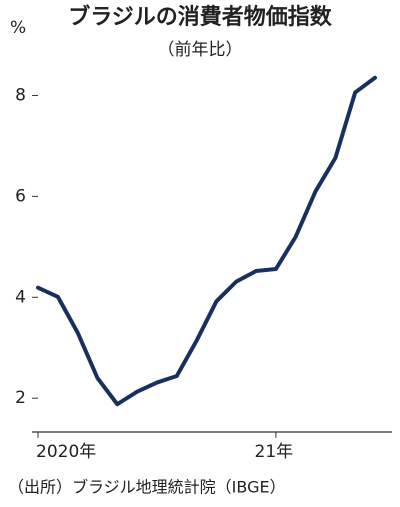 Image resolution: width=400 pixels, height=507 pixels. I want to click on source: （出所）ブラジル地理統計院（IBGE）, so click(147, 487).